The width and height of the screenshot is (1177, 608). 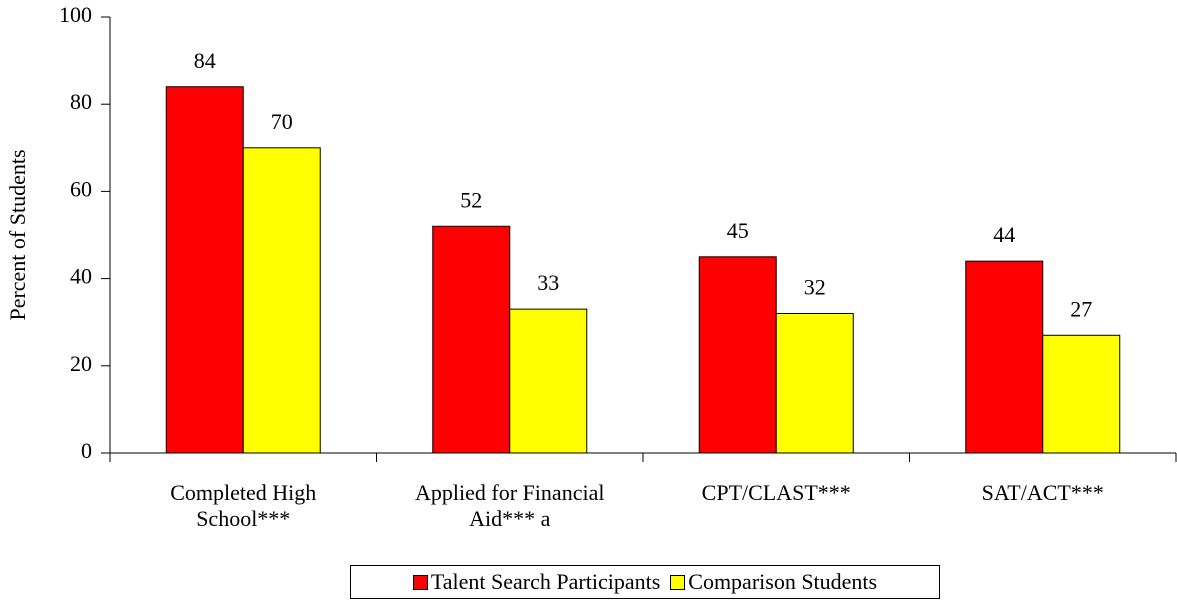 I want to click on y-tick-label: 20, so click(x=81, y=363).